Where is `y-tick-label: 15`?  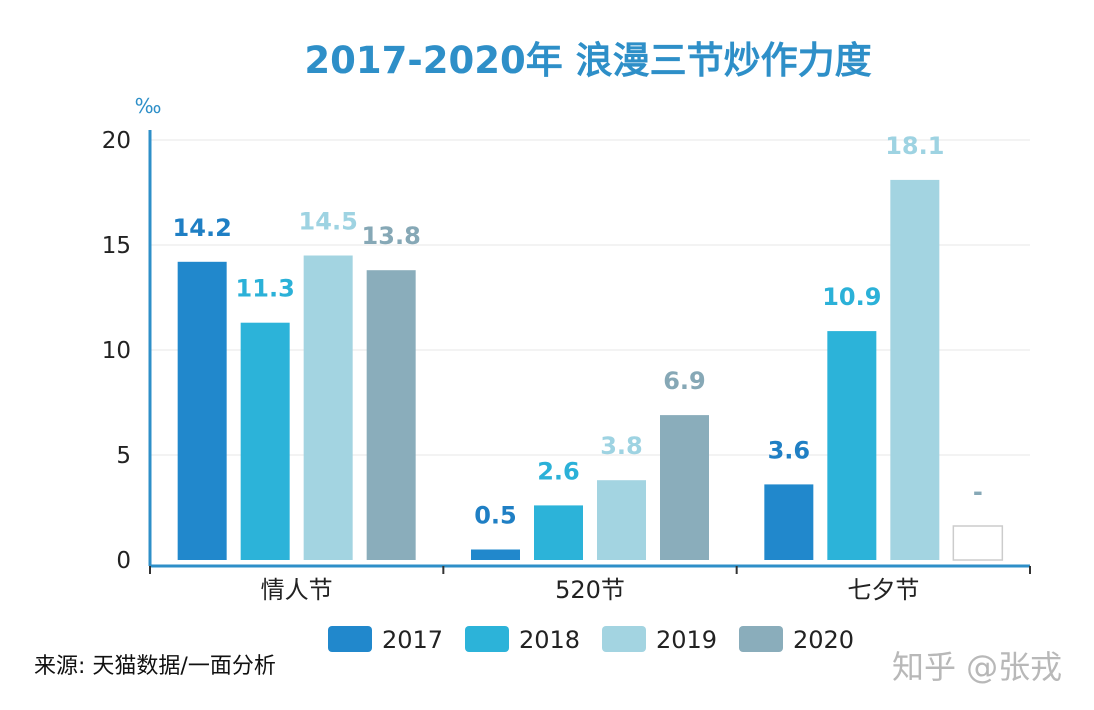 y-tick-label: 15 is located at coordinates (116, 246).